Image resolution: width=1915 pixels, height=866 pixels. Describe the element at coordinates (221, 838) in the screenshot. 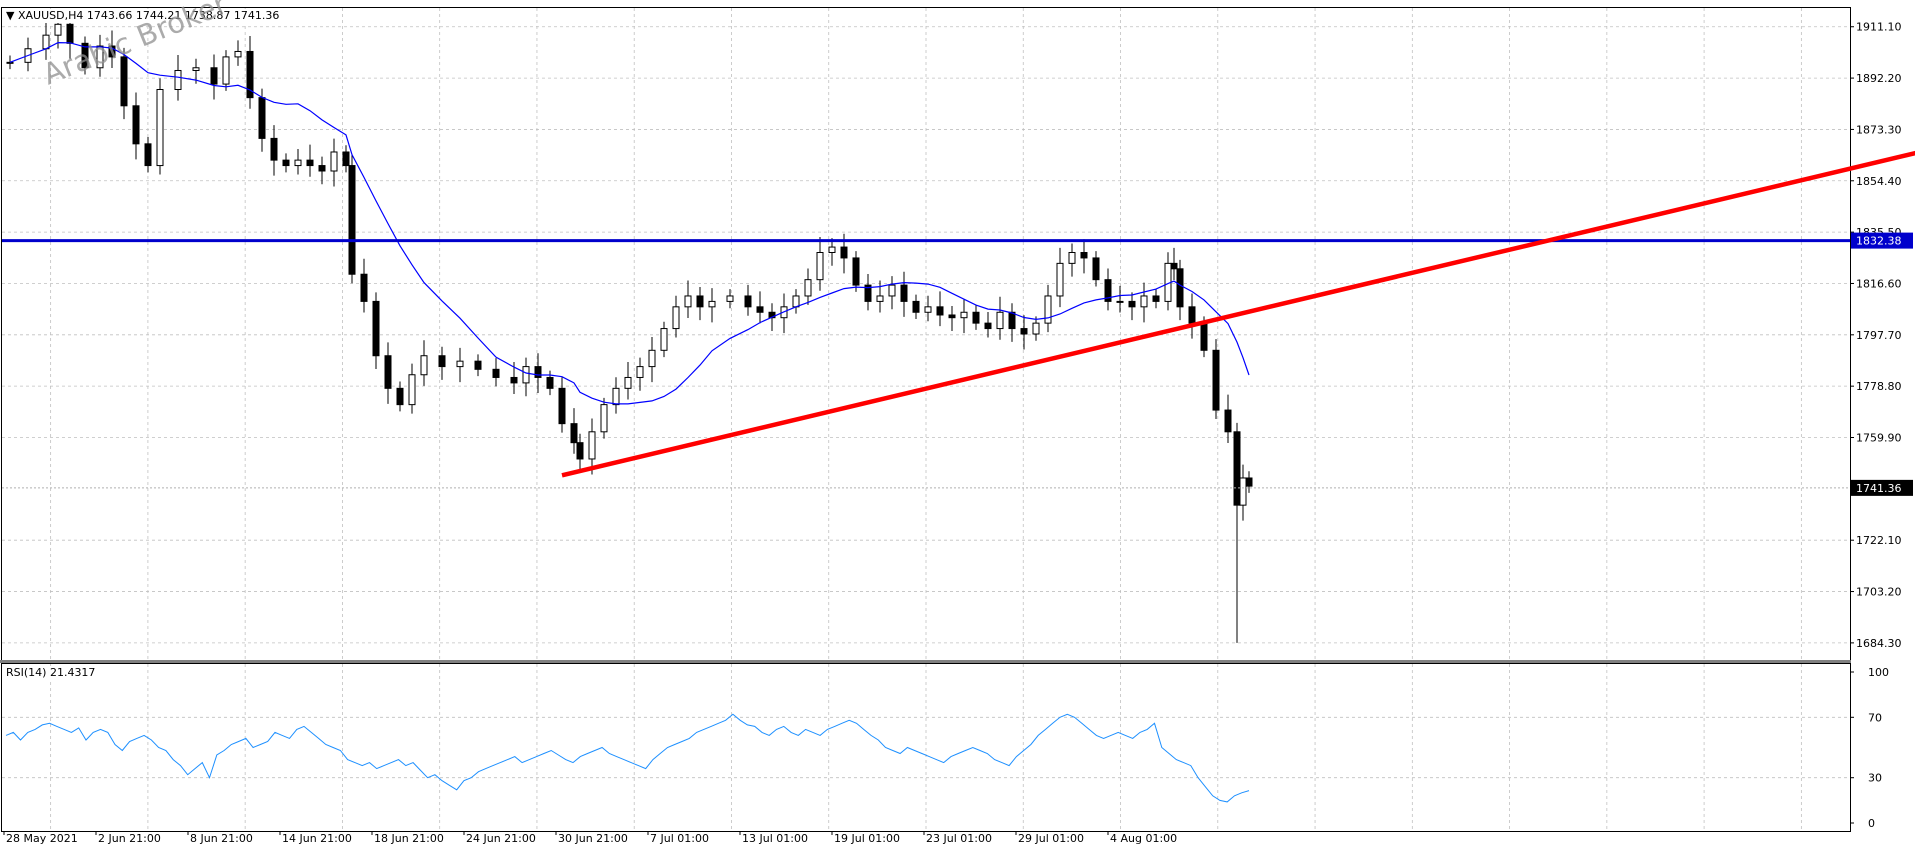

I see `time-tick-label: 8 Jun 21:00` at that location.